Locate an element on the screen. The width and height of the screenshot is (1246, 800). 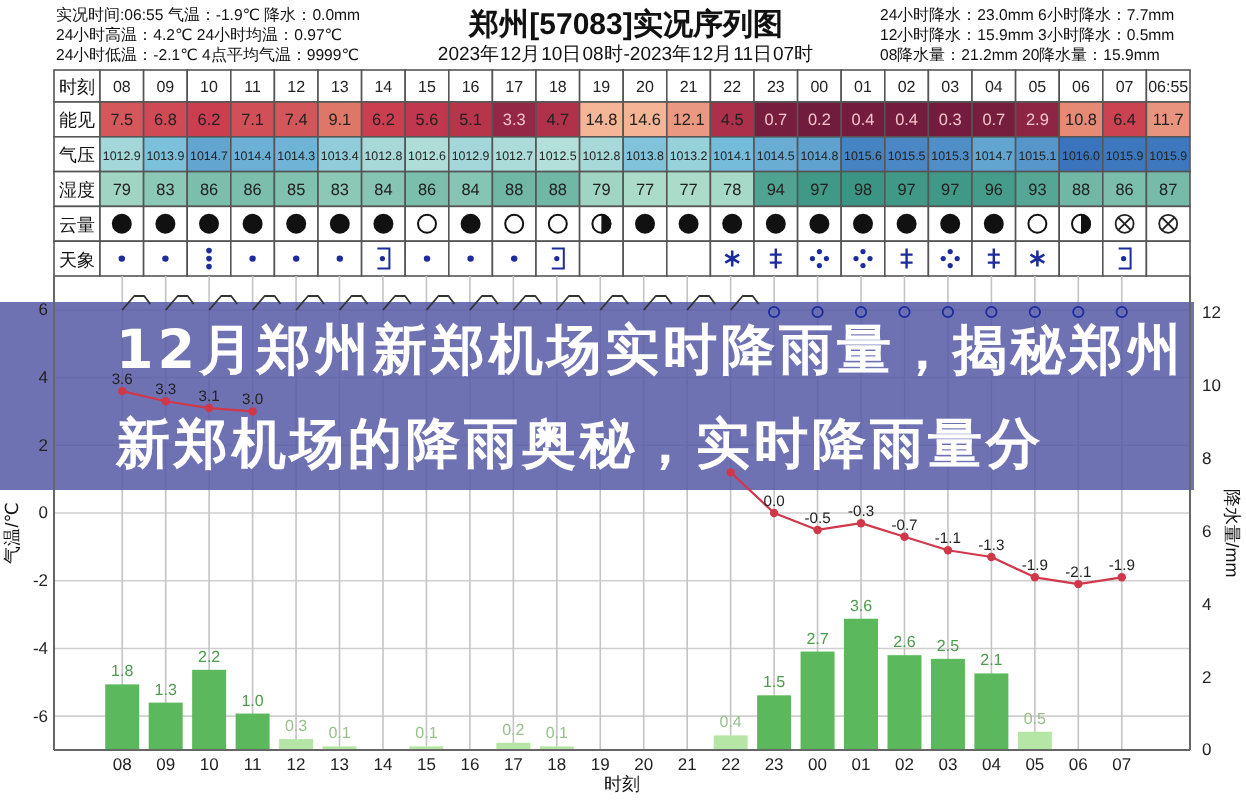
y-tick-label: 湿度 is located at coordinates (77, 190).